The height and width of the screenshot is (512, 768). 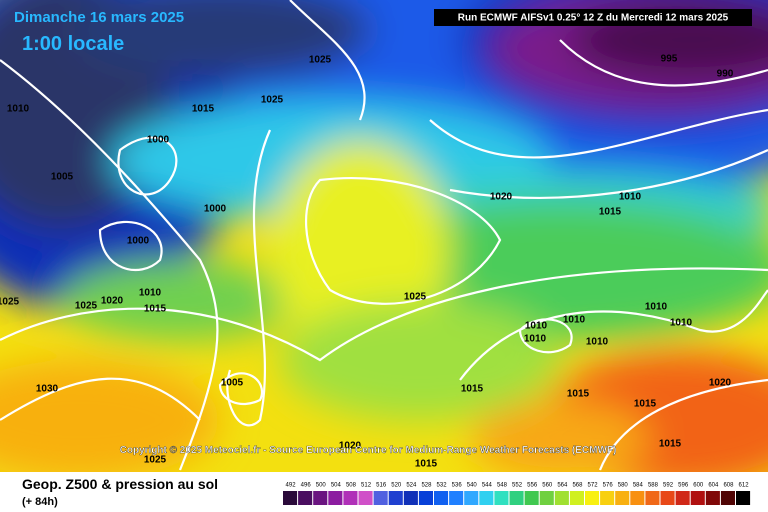 I want to click on colorbar-tick-label: 492, so click(x=291, y=486).